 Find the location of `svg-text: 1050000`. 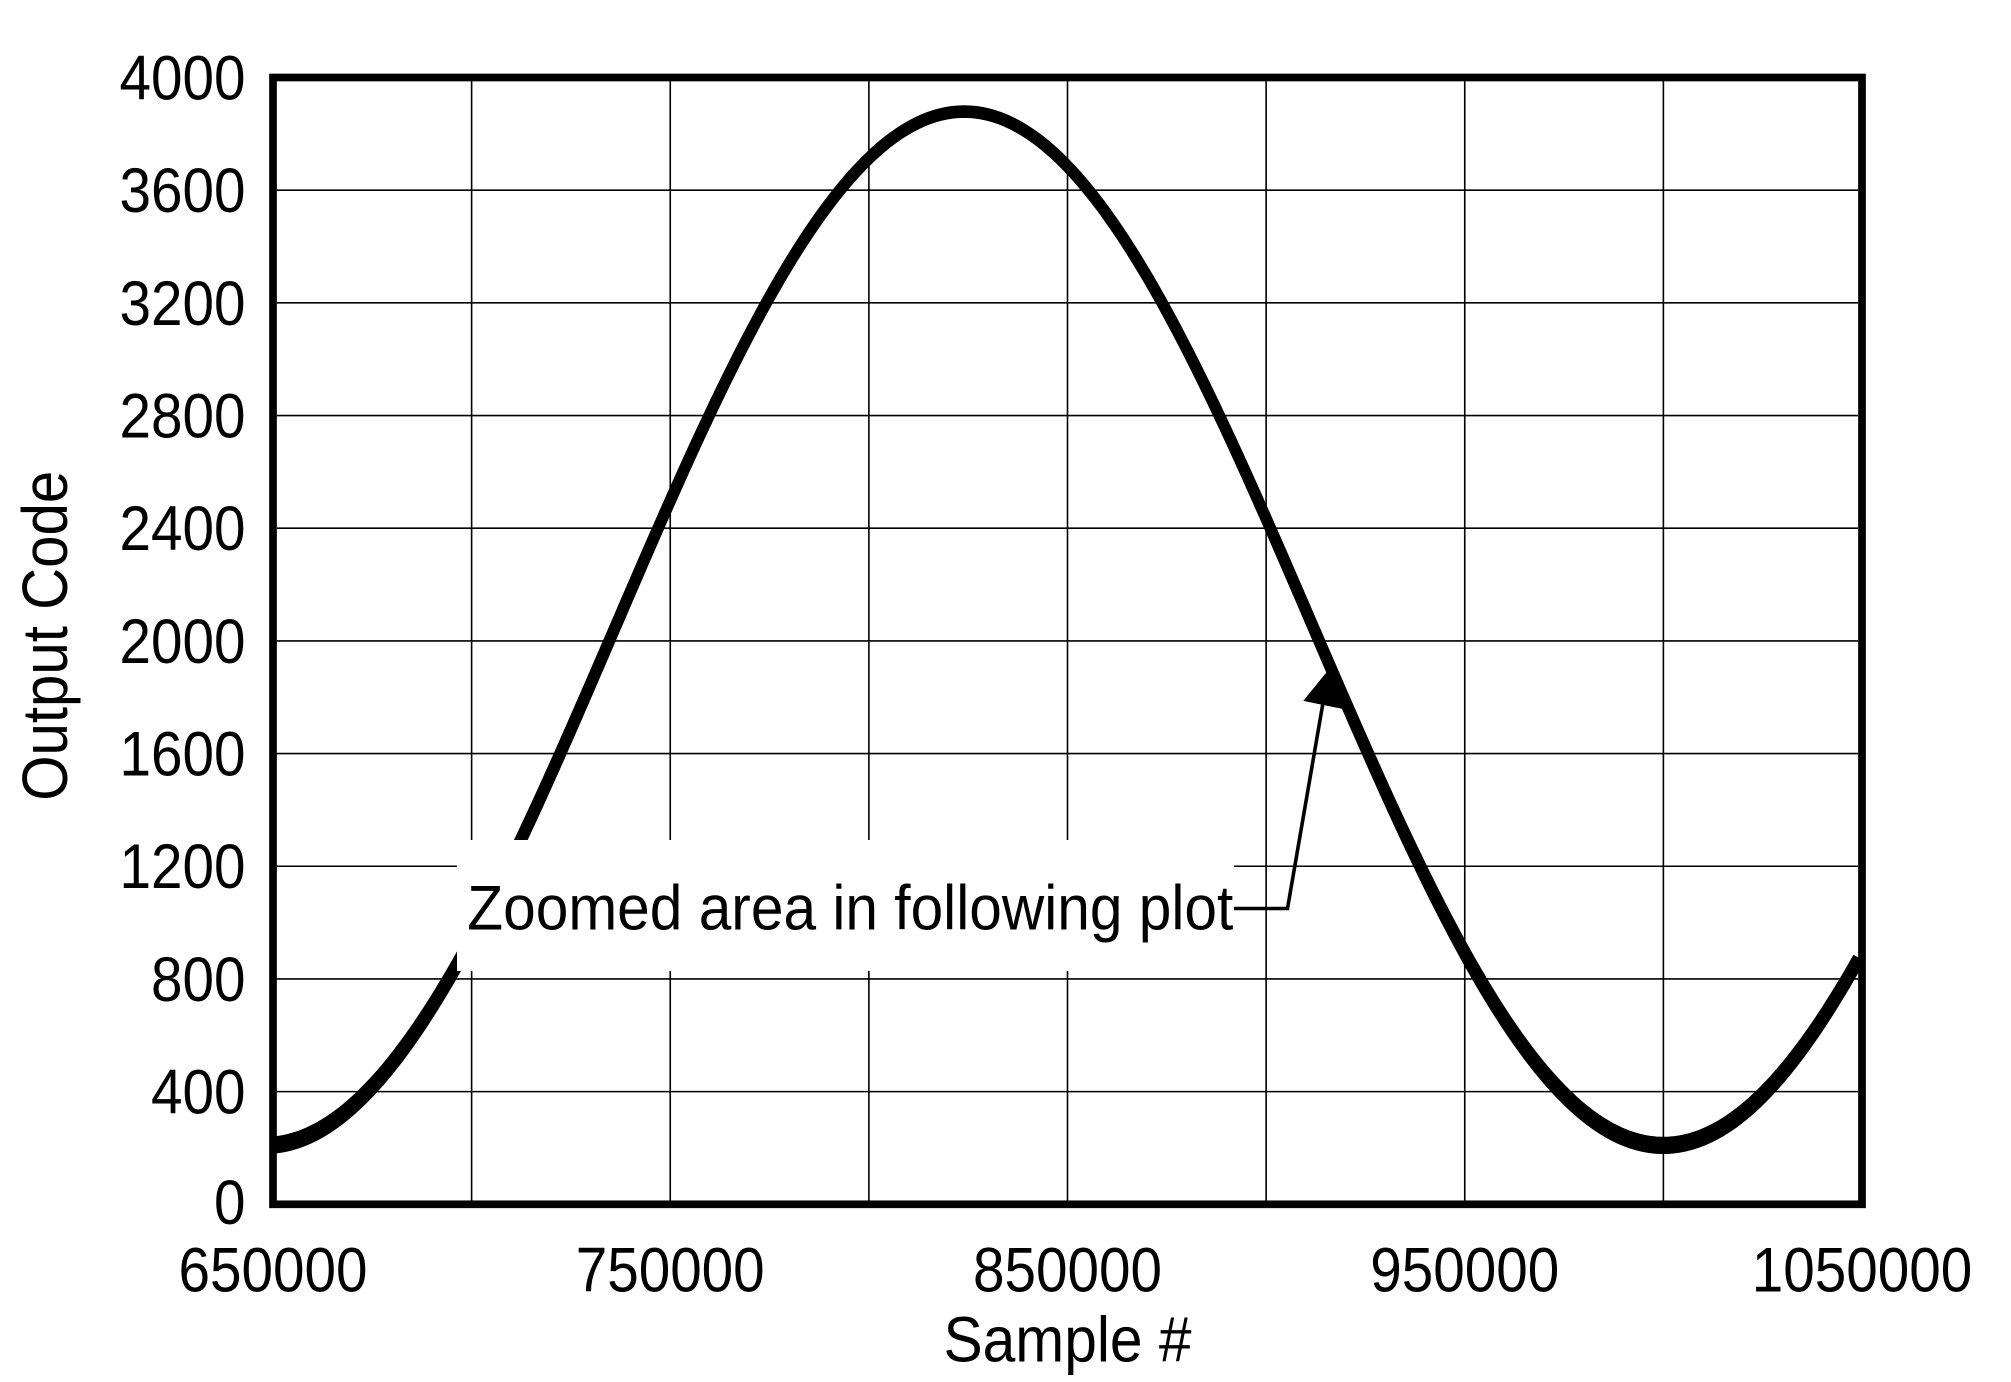

svg-text: 1050000 is located at coordinates (1862, 1271).